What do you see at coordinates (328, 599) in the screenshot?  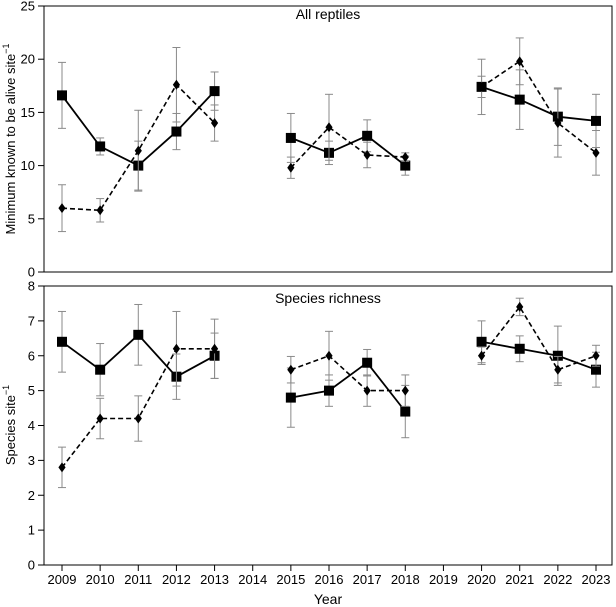 I see `x-axis-label: Year` at bounding box center [328, 599].